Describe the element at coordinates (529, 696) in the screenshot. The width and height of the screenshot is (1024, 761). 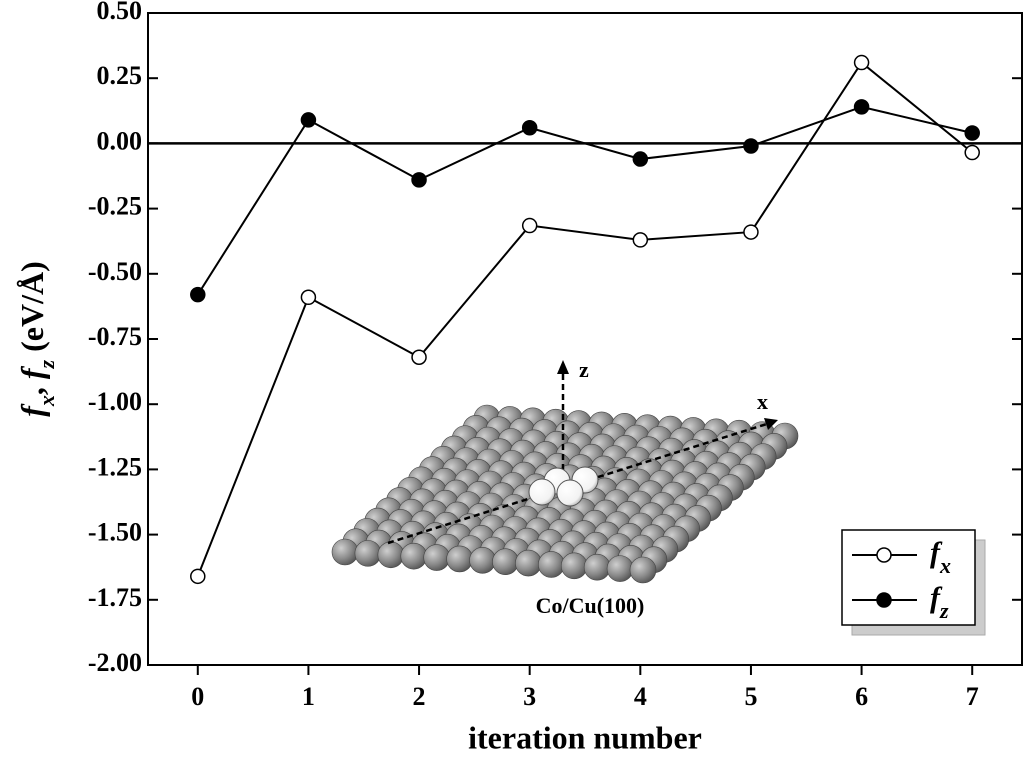
I see `x-tick-label: 3` at that location.